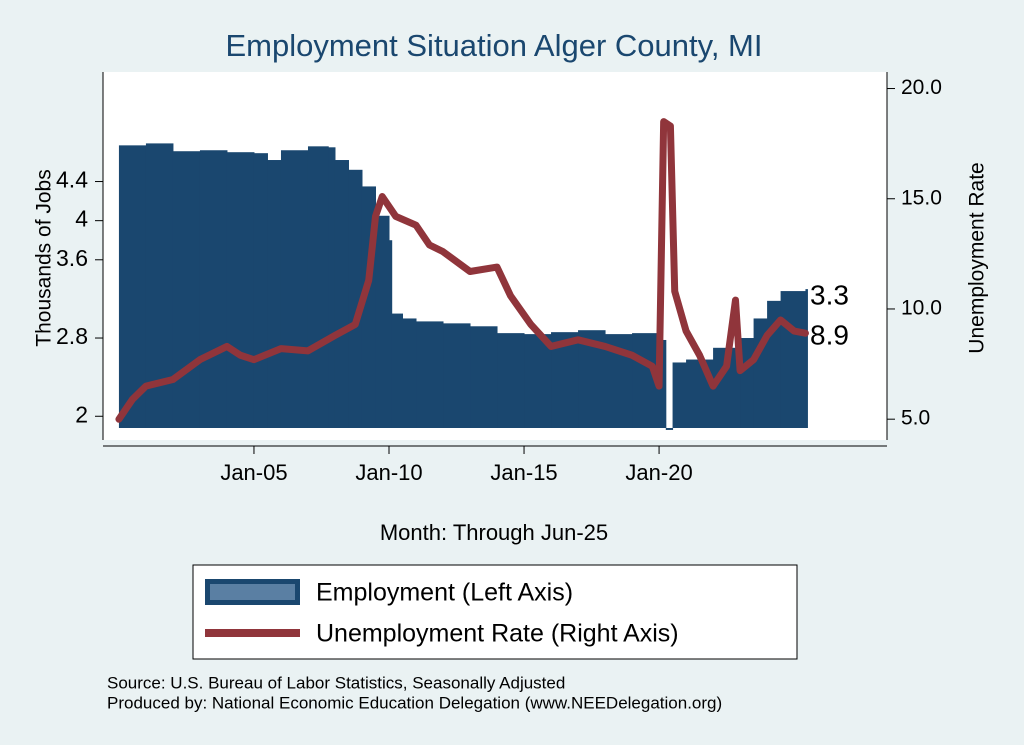 Image resolution: width=1024 pixels, height=745 pixels. What do you see at coordinates (658, 472) in the screenshot?
I see `x-tick-label: Jan-20` at bounding box center [658, 472].